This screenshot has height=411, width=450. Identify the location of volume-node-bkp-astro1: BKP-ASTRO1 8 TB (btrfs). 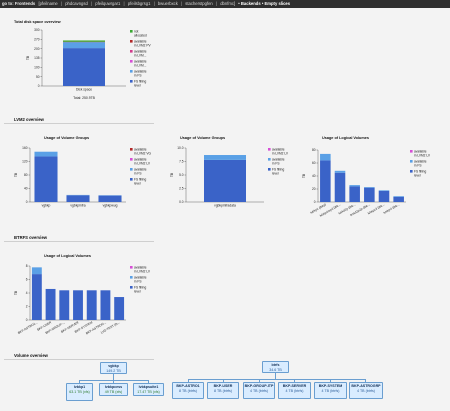
(188, 390).